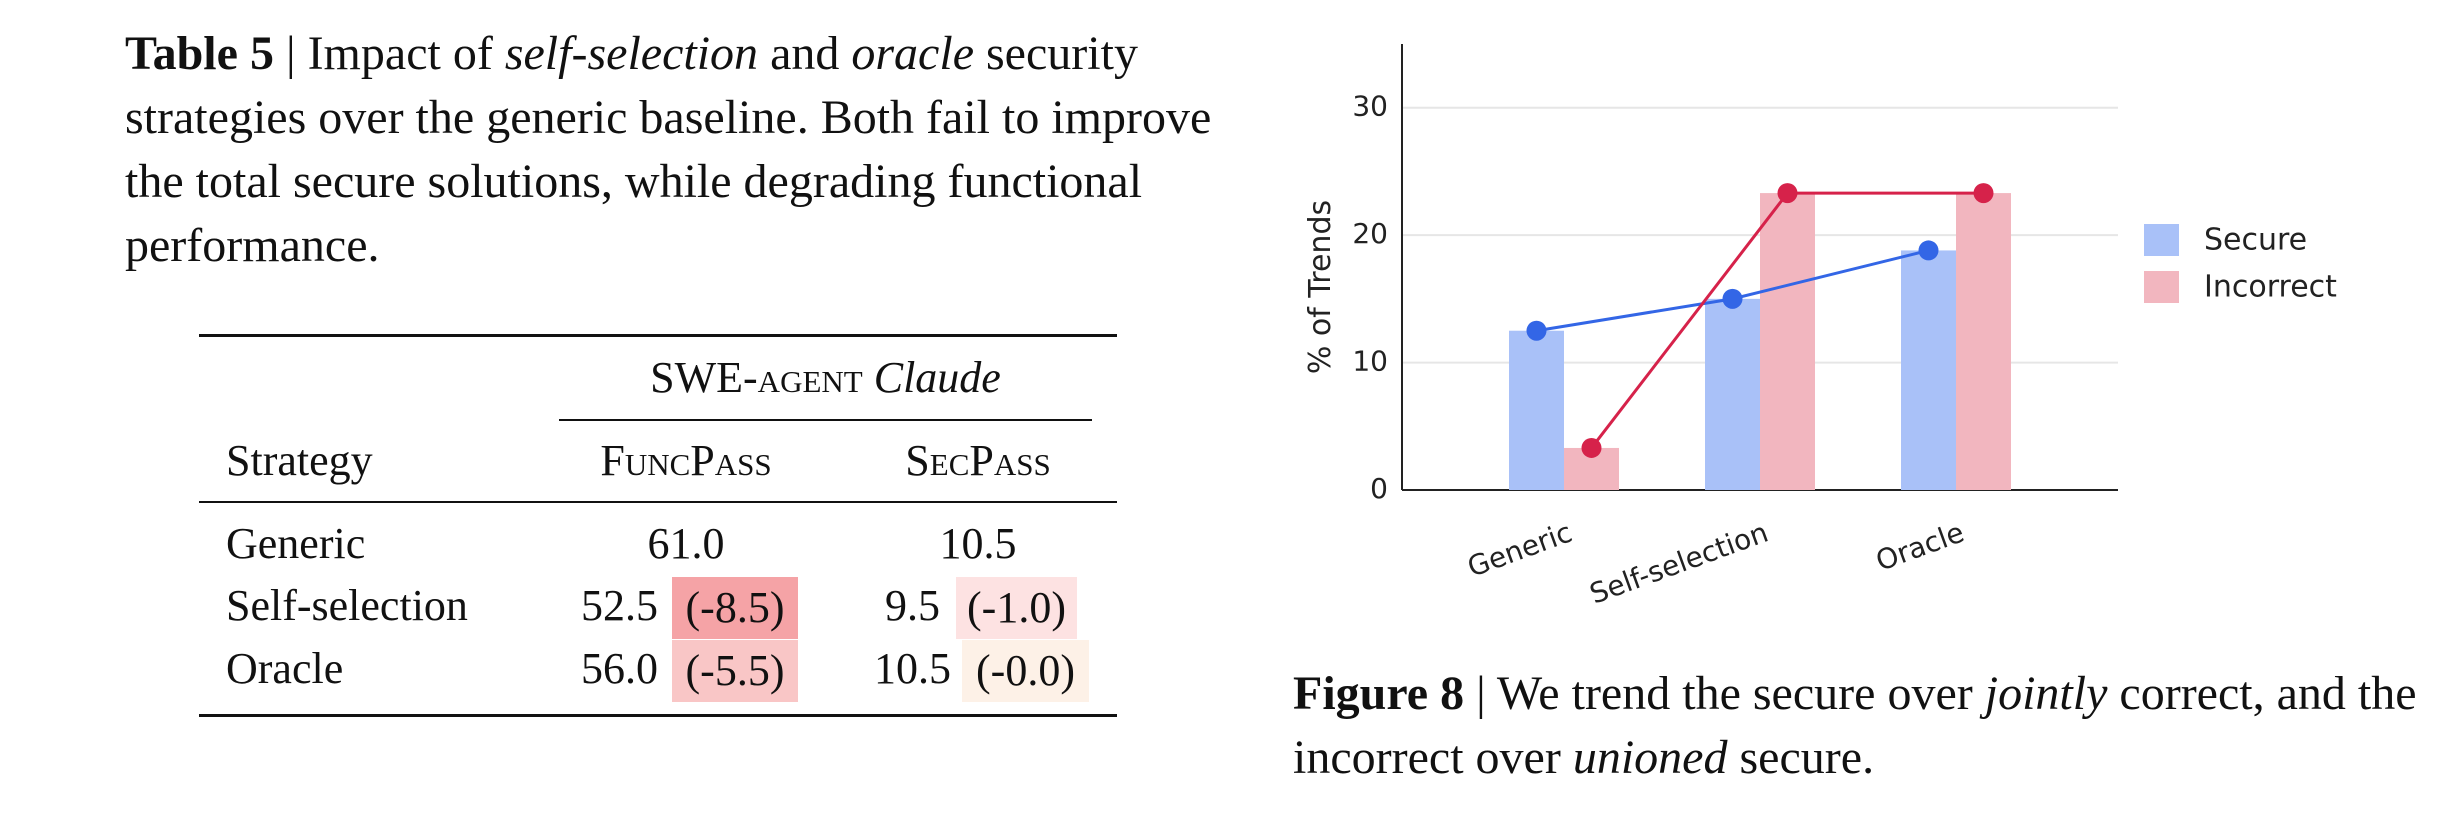 This screenshot has width=2444, height=816. I want to click on row-label: Oracle, so click(285, 668).